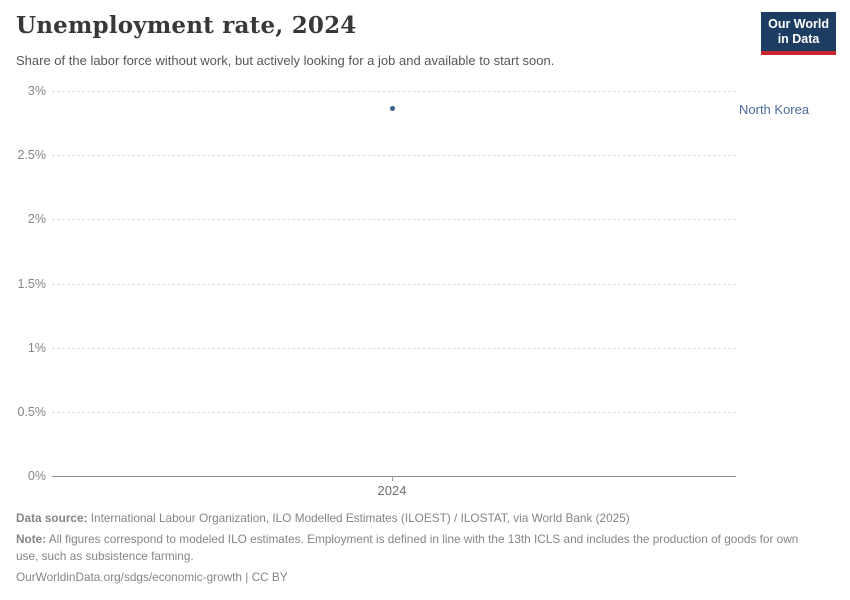 The image size is (850, 600). I want to click on y-axis-tick-label: 1.5%, so click(32, 283).